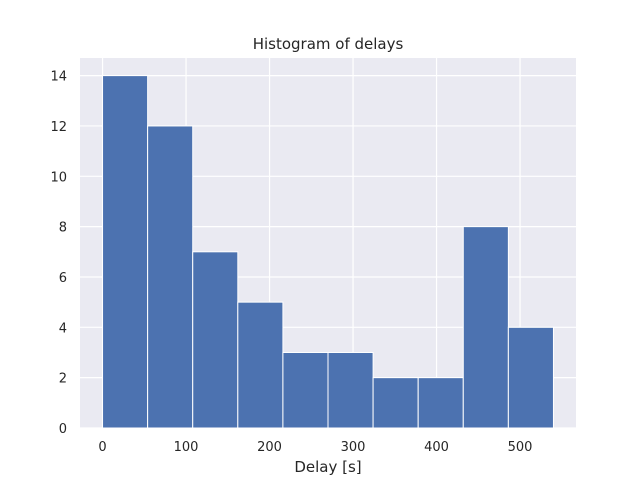 This screenshot has height=480, width=640. Describe the element at coordinates (353, 447) in the screenshot. I see `x-tick-label: 300` at that location.